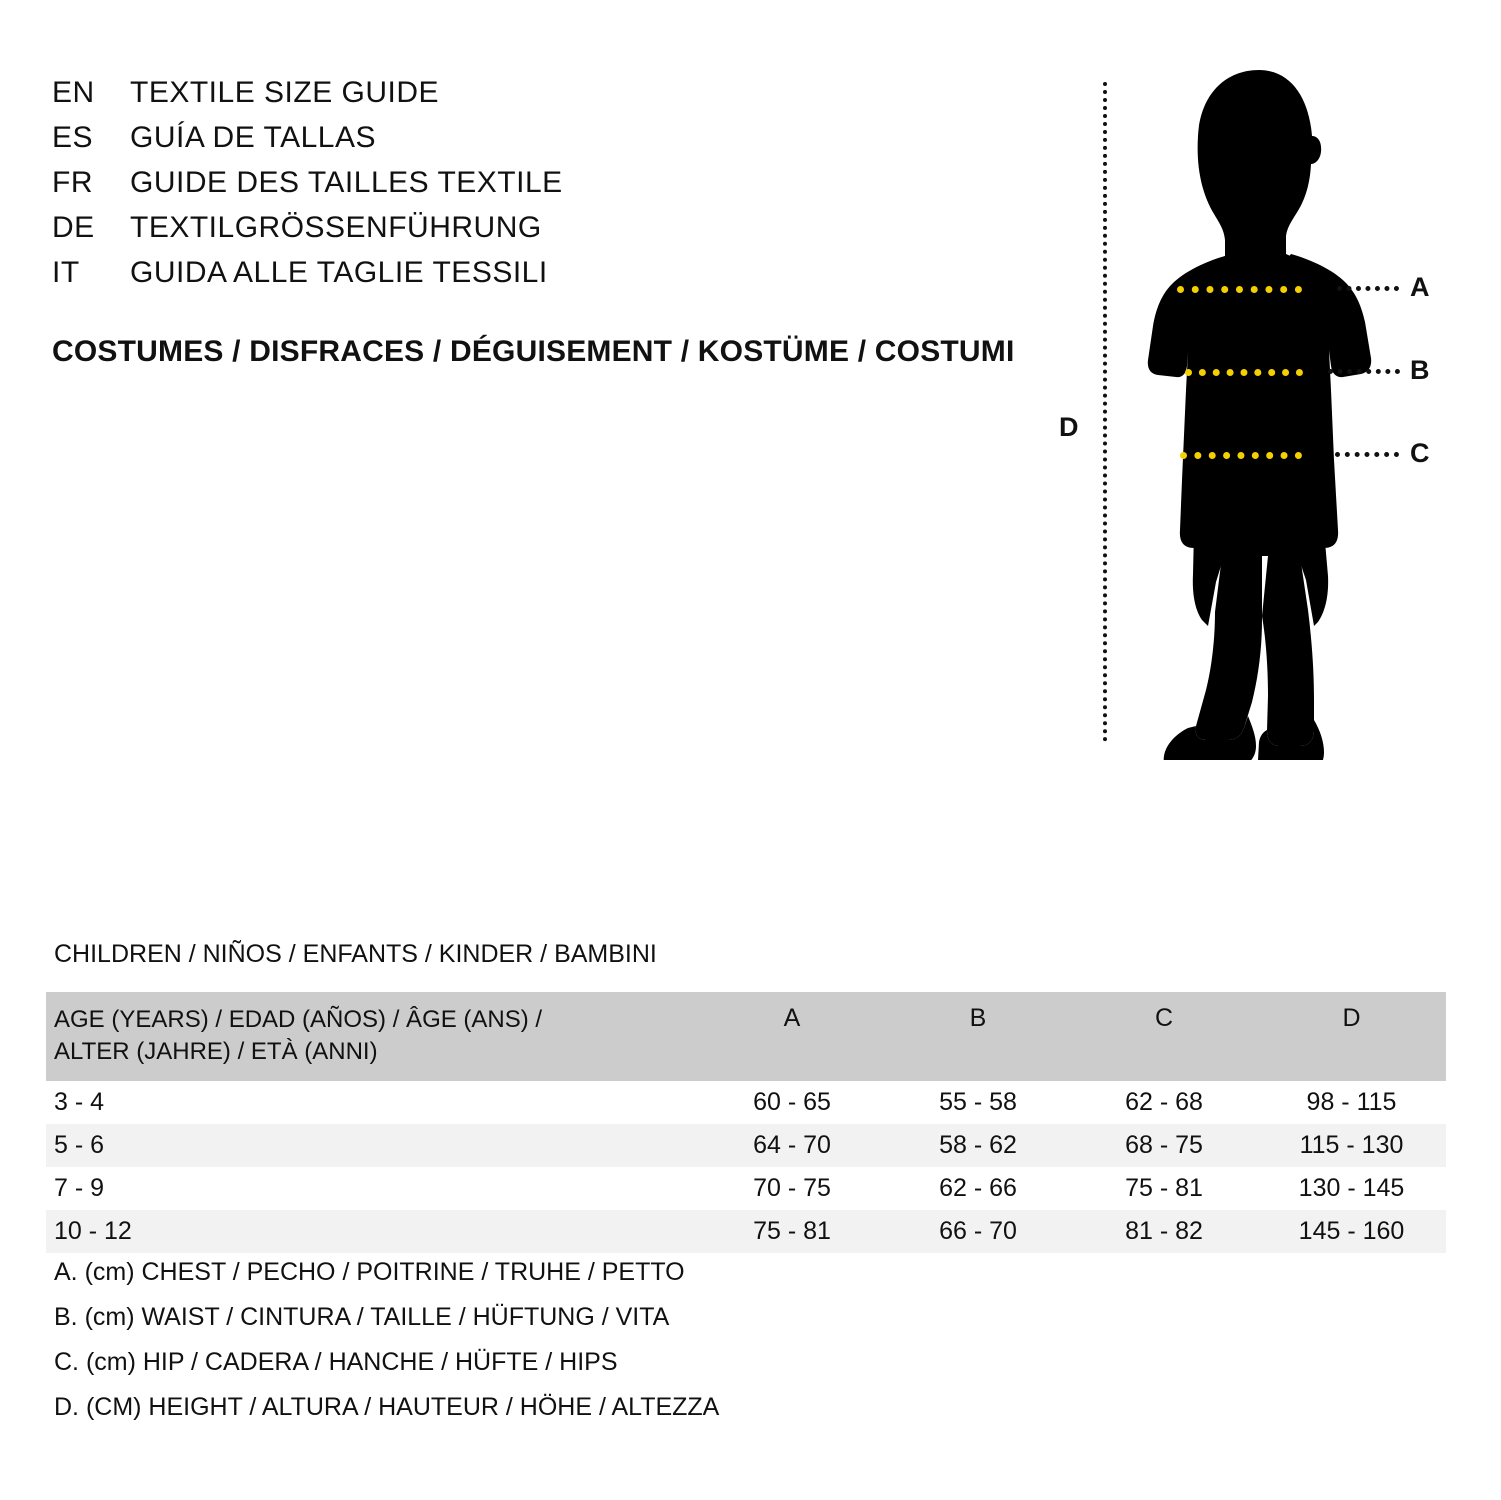 The height and width of the screenshot is (1500, 1501). Describe the element at coordinates (336, 227) in the screenshot. I see `language-label-de: TEXTILGRÖSSENFÜHRUNG` at that location.